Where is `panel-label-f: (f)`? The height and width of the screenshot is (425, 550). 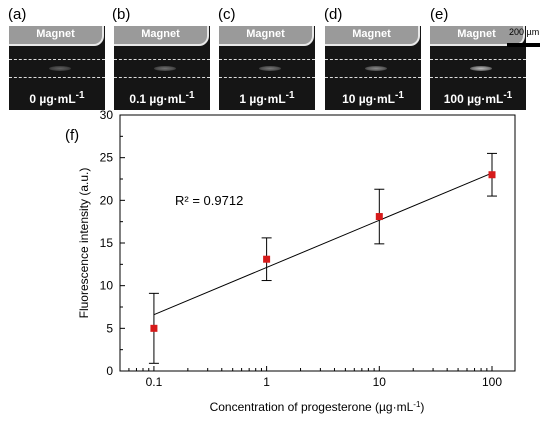 panel-label-f: (f) is located at coordinates (72, 135).